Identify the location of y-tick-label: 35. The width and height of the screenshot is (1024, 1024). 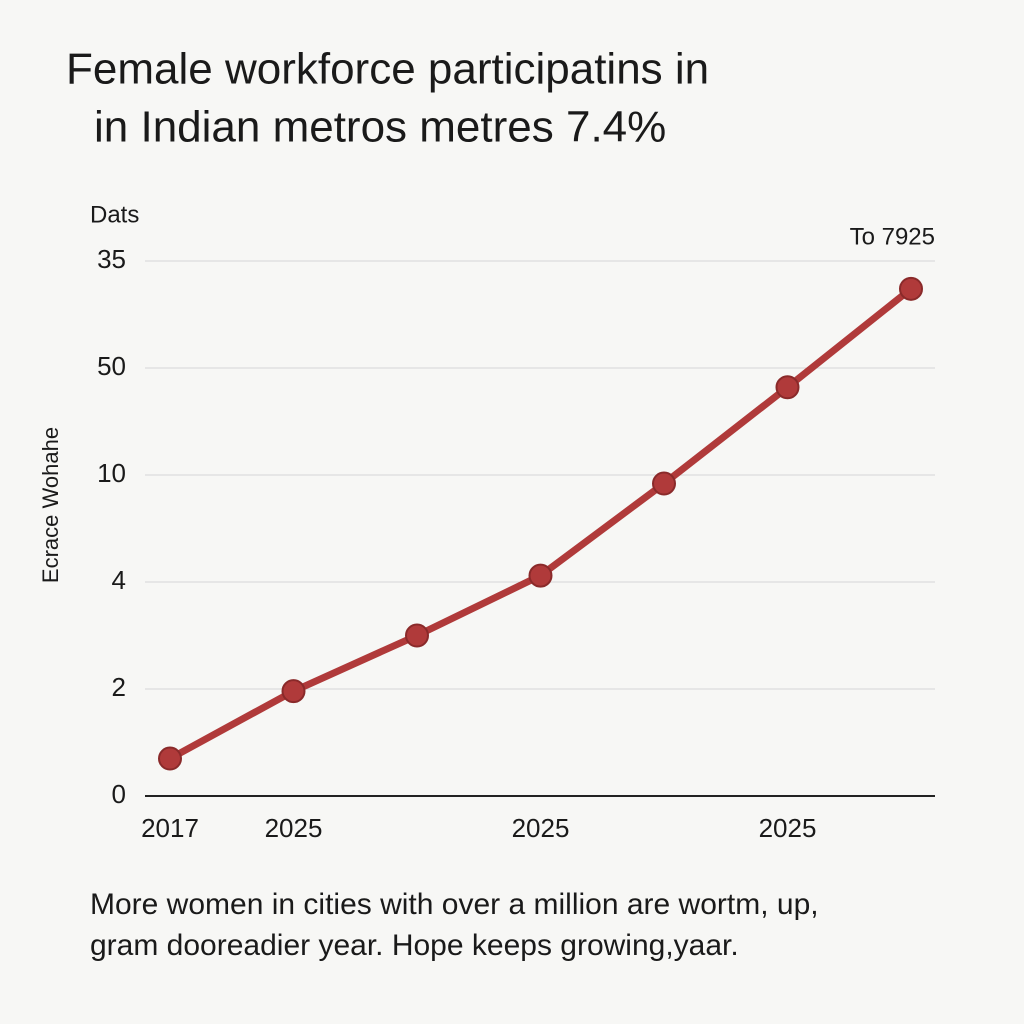
(111, 259).